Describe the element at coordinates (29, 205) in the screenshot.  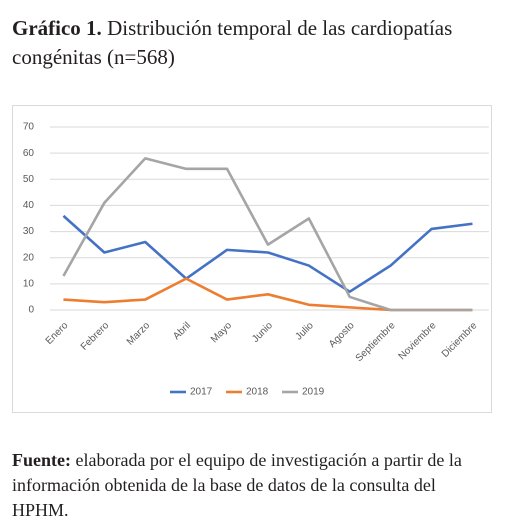
I see `y-tick-label: 40` at that location.